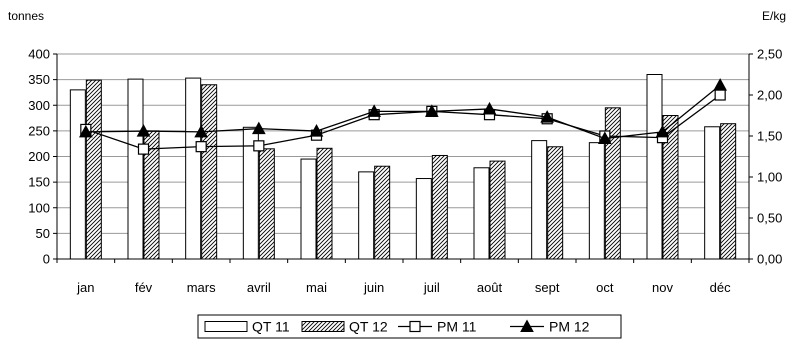  What do you see at coordinates (43, 233) in the screenshot?
I see `y-axis-left-tick-label: 50` at bounding box center [43, 233].